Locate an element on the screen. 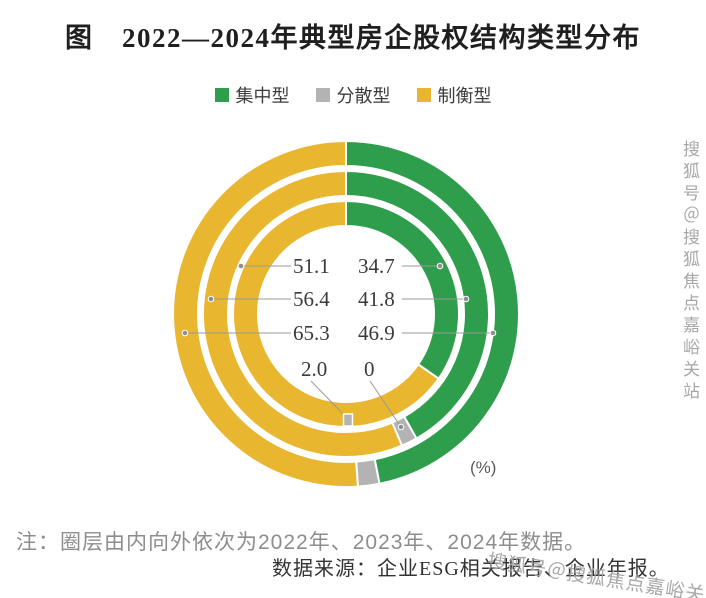 The image size is (706, 598). unit-label: (%) is located at coordinates (483, 467).